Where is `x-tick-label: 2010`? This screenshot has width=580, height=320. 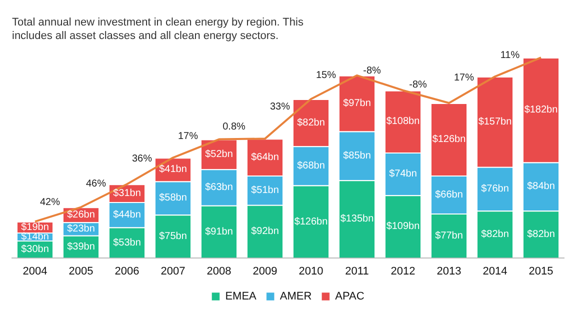 x-tick-label: 2010 is located at coordinates (311, 271).